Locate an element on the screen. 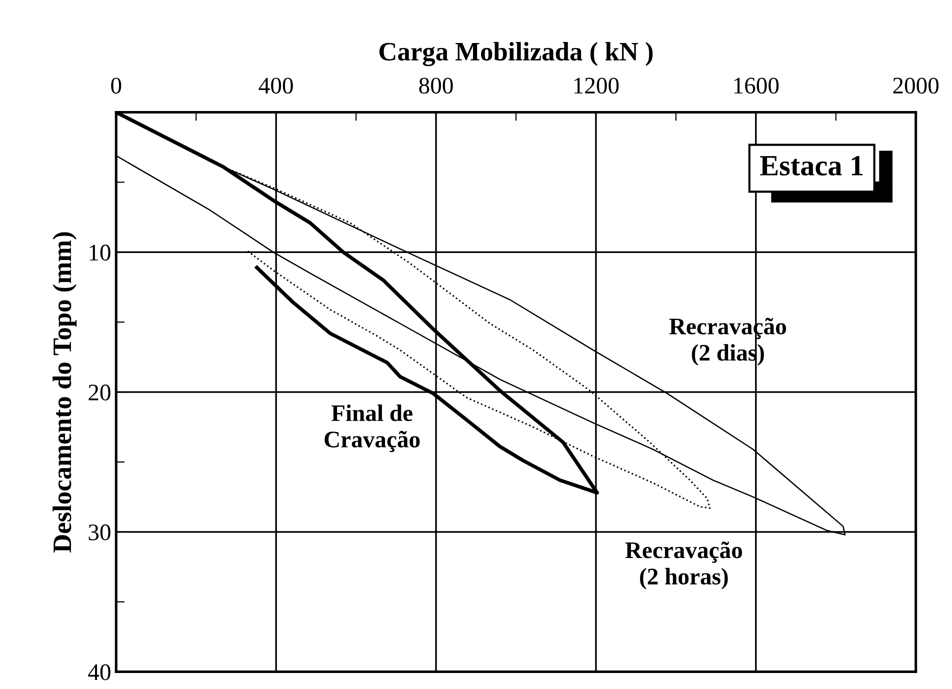 This screenshot has width=952, height=689. x-axis-title: Carga Mobilizada ( kN ) is located at coordinates (516, 54).